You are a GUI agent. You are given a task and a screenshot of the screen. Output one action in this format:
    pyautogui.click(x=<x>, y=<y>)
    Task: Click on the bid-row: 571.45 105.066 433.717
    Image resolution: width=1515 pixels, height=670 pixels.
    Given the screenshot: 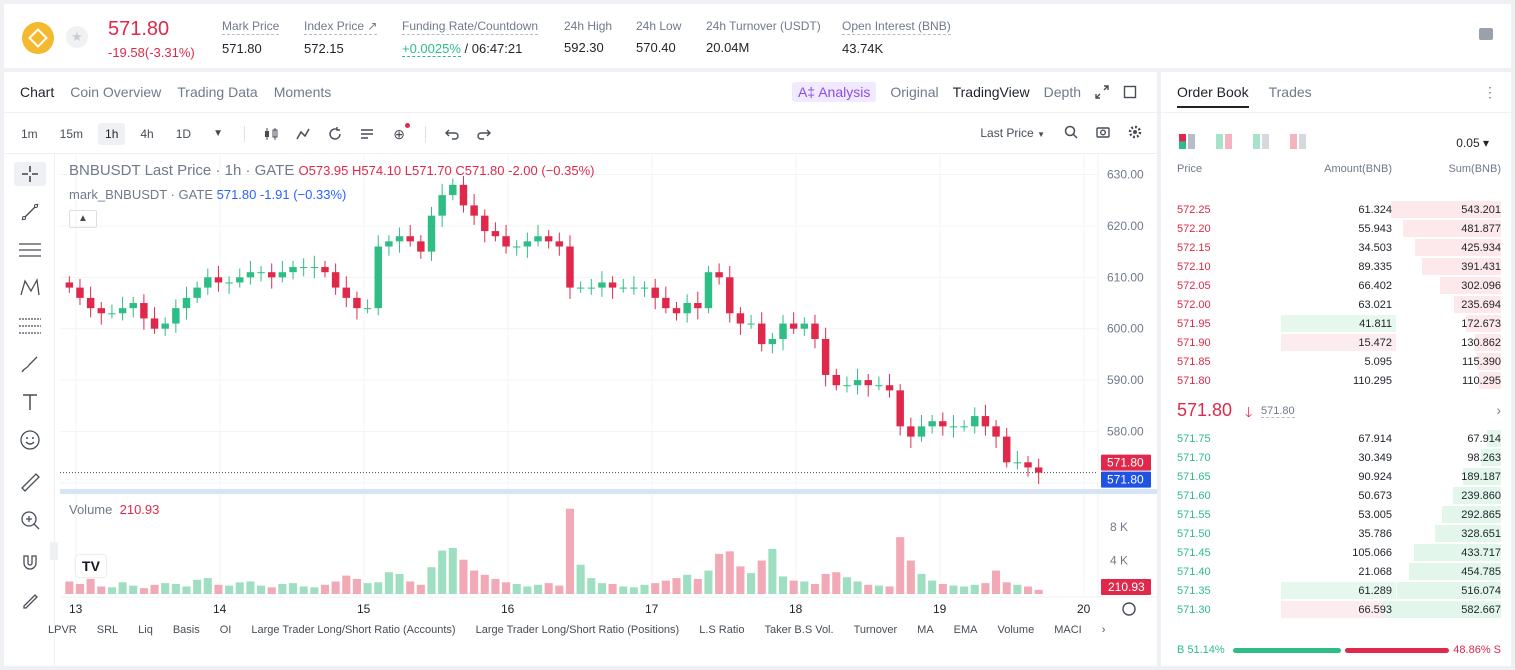 What is the action you would take?
    pyautogui.click(x=1336, y=552)
    